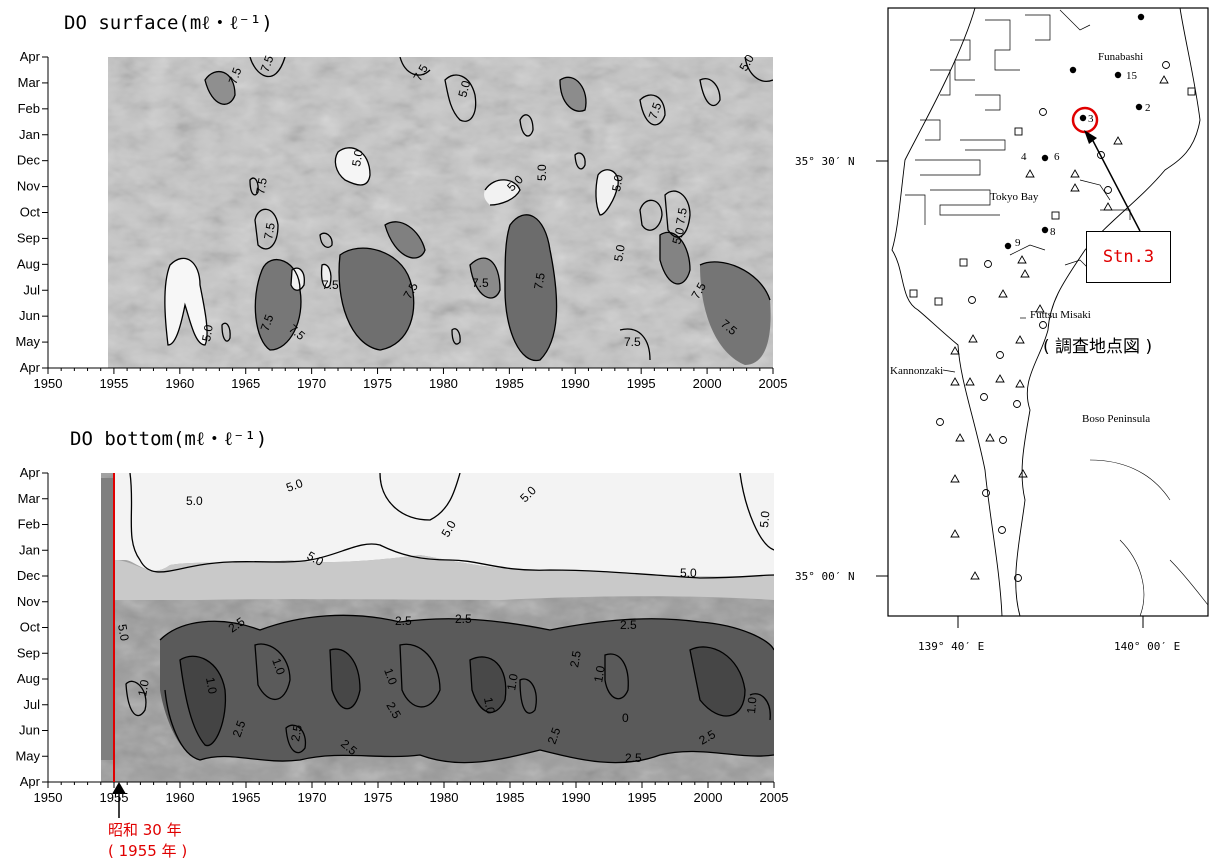  Describe the element at coordinates (1060, 315) in the screenshot. I see `place-label-futtsu: Futtsu Misaki` at that location.